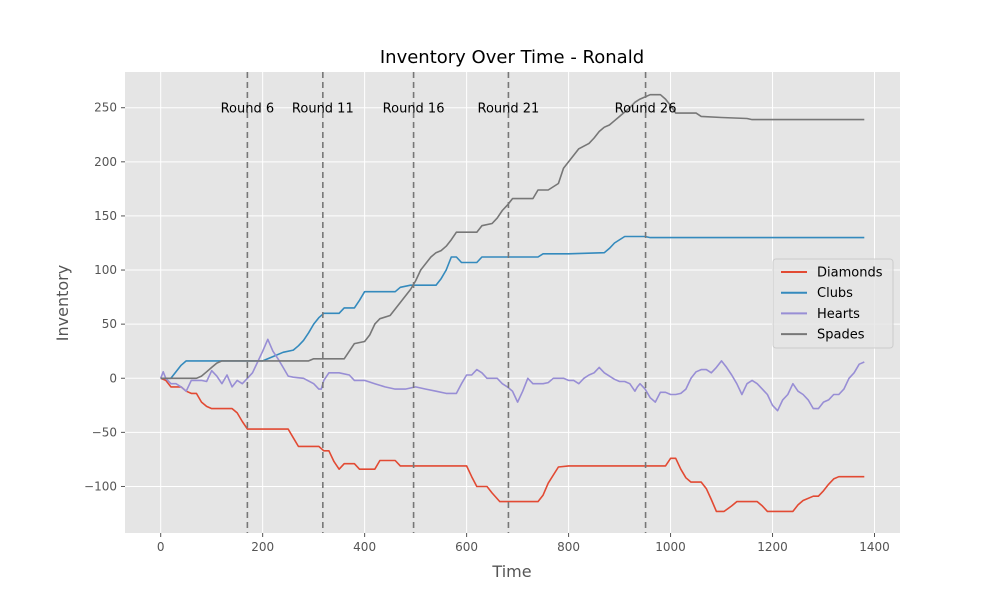  What do you see at coordinates (364, 547) in the screenshot?
I see `x-tick-label: 400` at bounding box center [364, 547].